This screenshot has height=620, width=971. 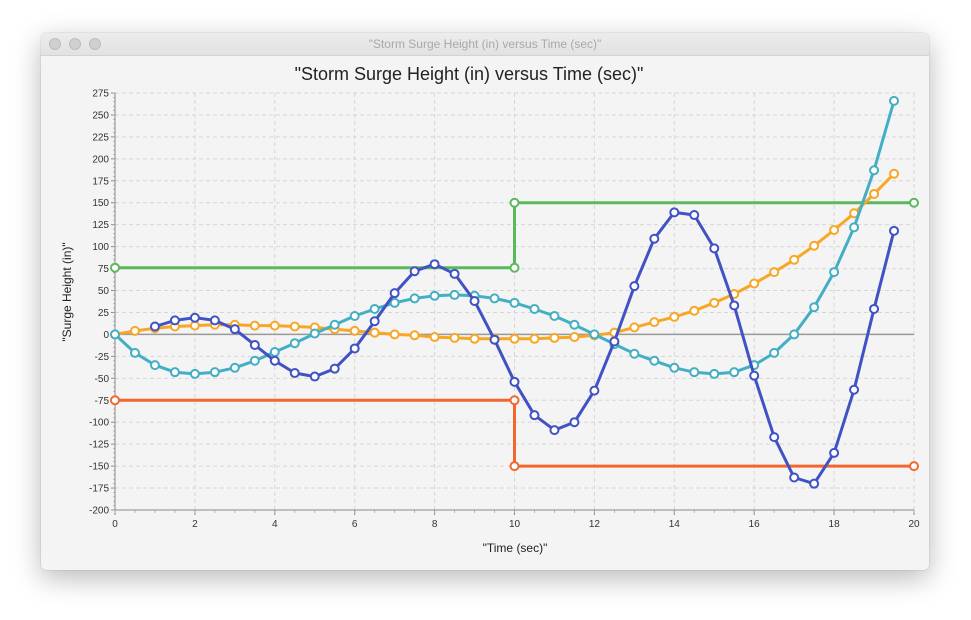 I want to click on x-tick-label: 2, so click(x=195, y=524).